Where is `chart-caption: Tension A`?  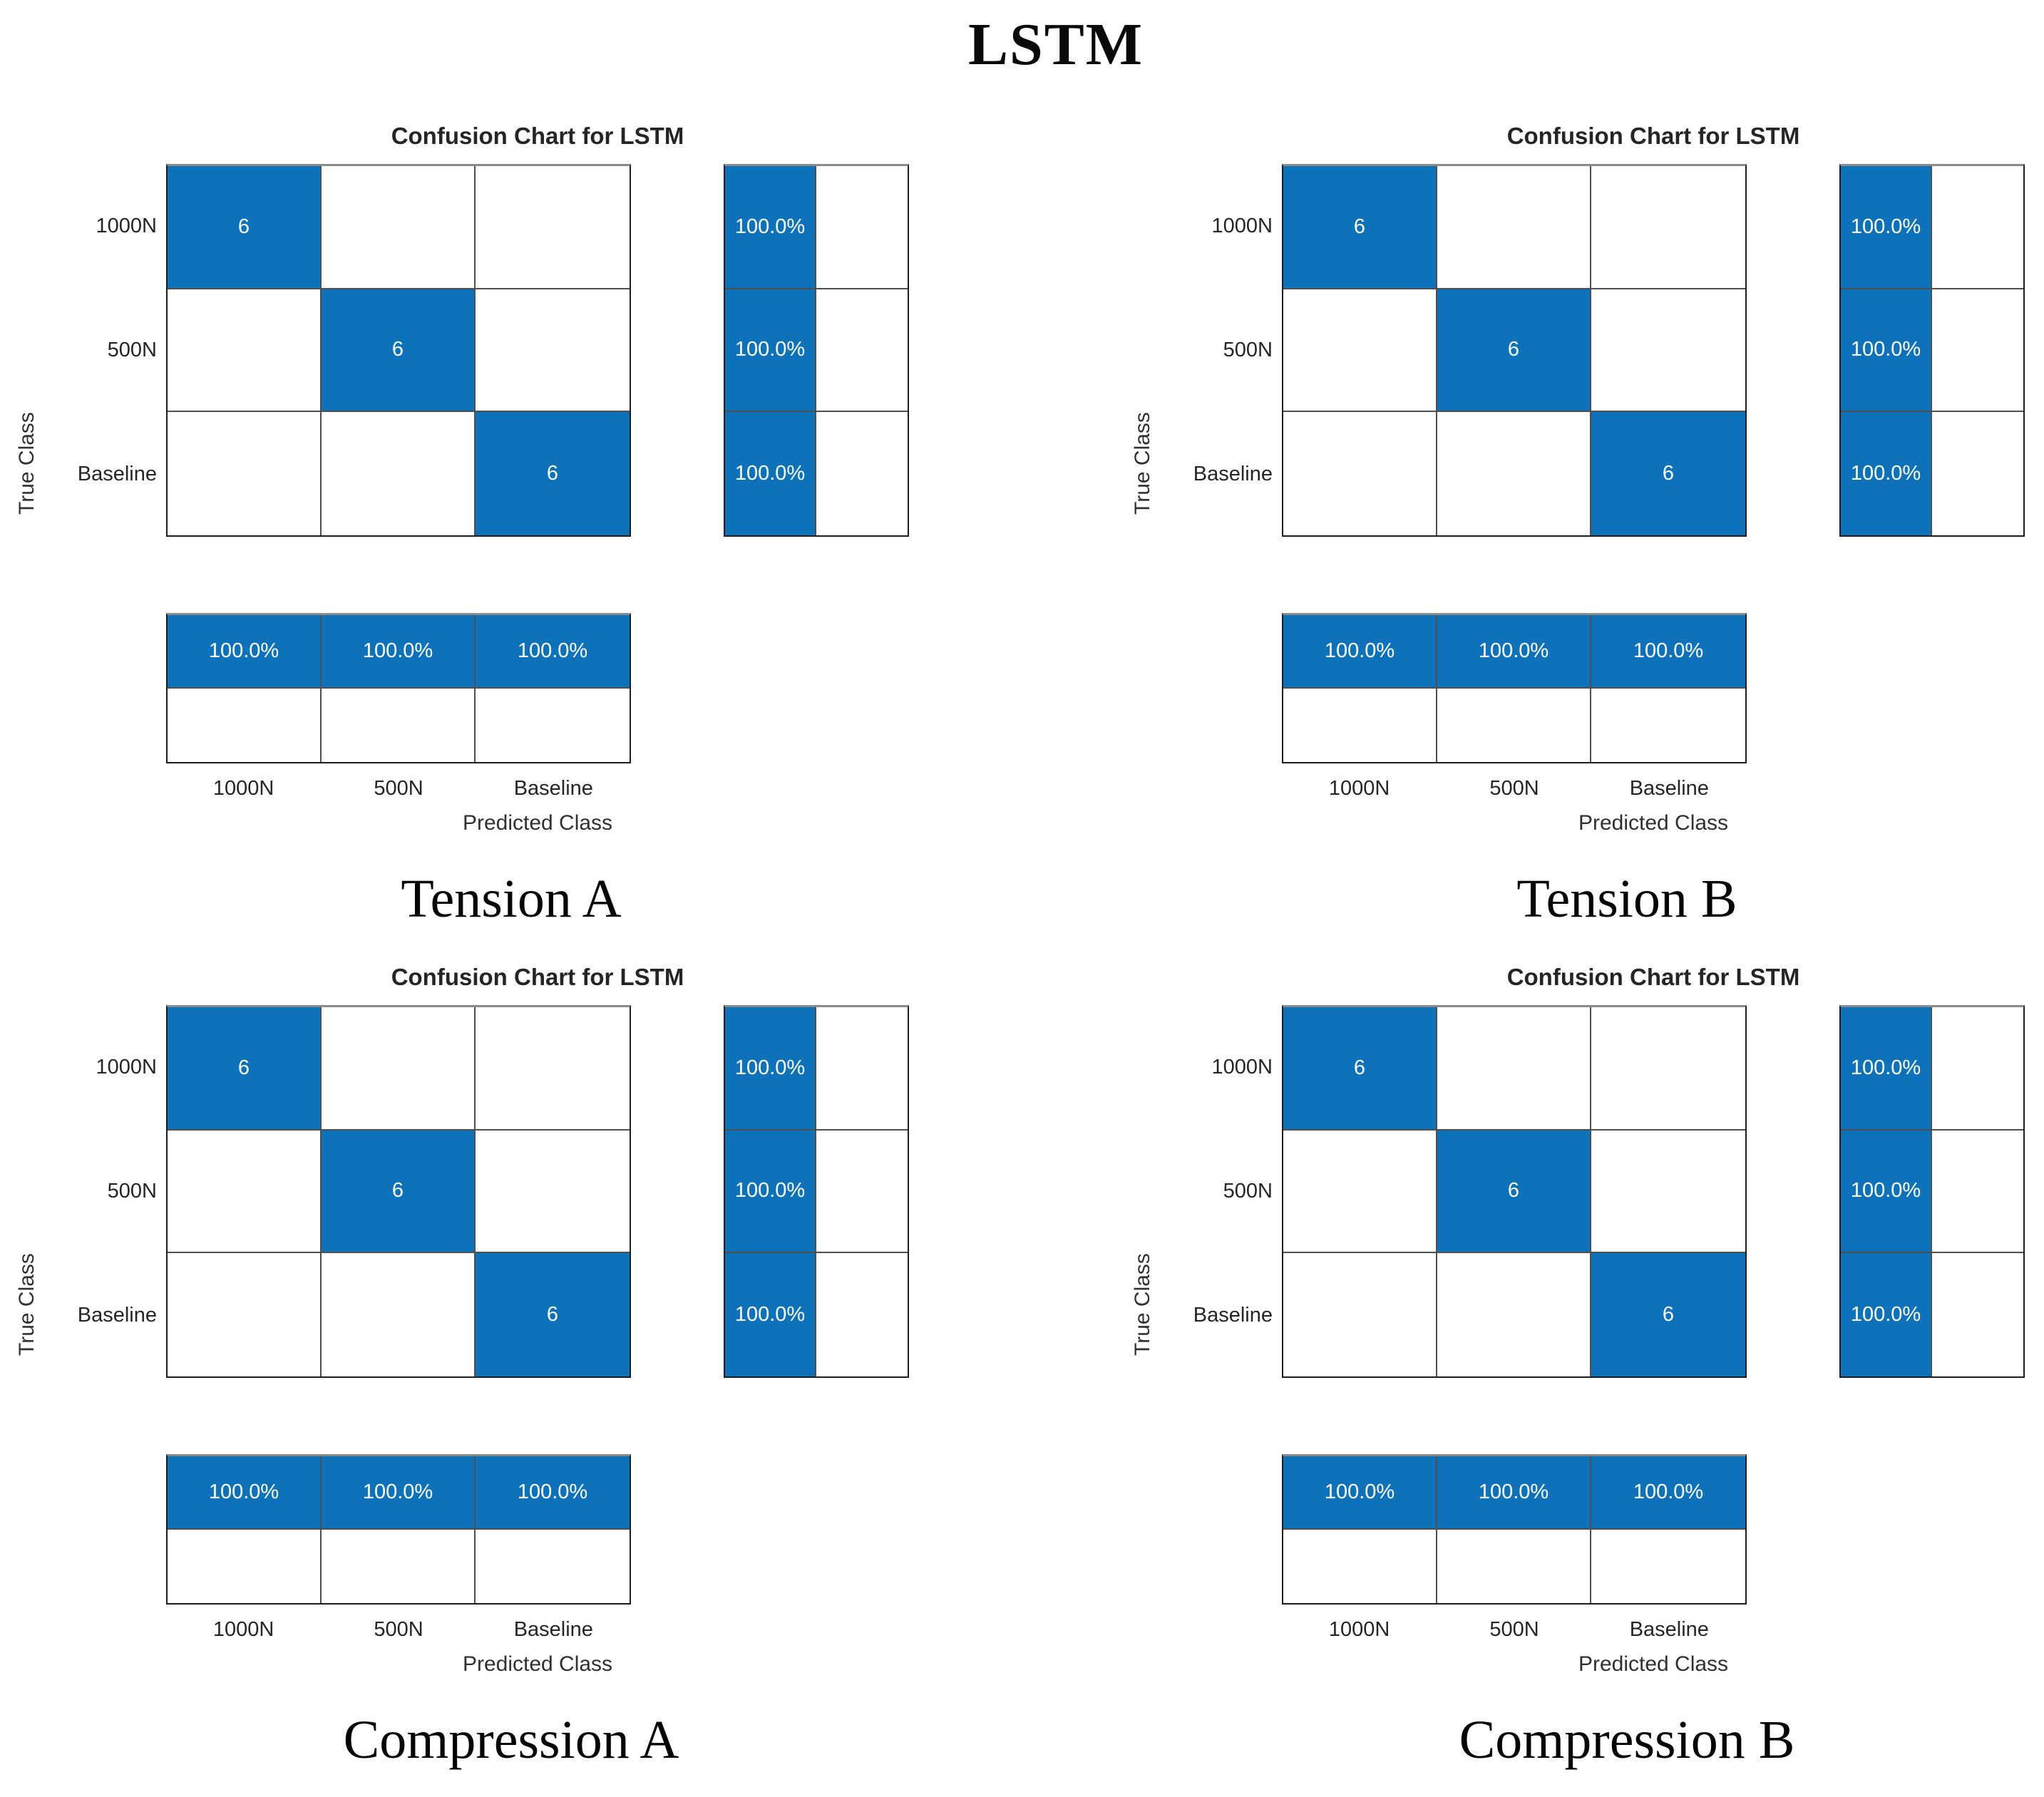 chart-caption: Tension A is located at coordinates (512, 899).